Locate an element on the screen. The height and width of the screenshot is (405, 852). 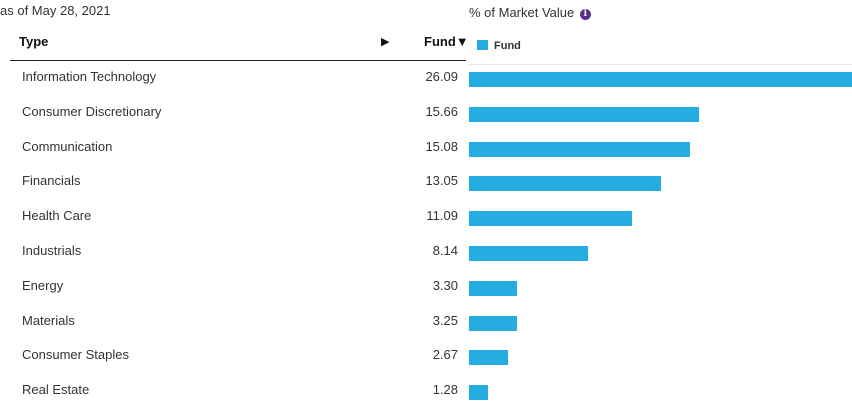
row-label: Consumer Staples is located at coordinates (75, 355).